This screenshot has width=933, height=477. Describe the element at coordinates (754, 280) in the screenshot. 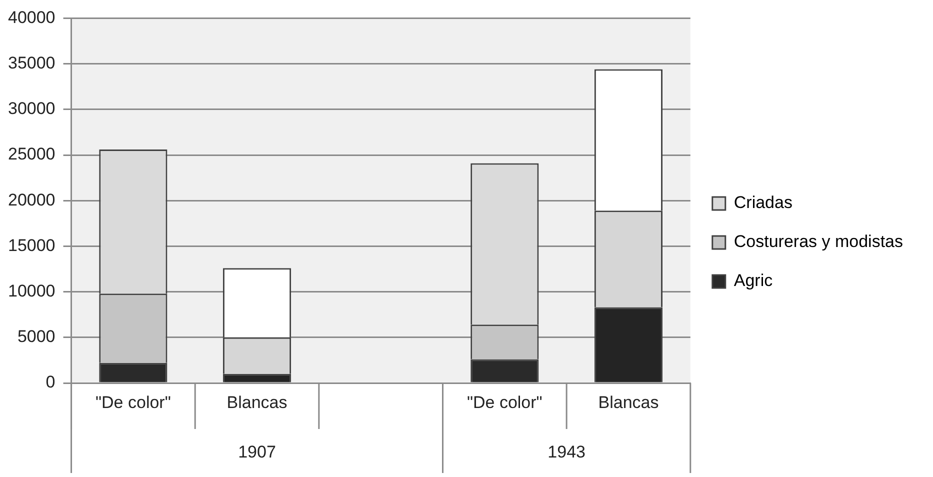

I see `legend-label: Agric` at that location.